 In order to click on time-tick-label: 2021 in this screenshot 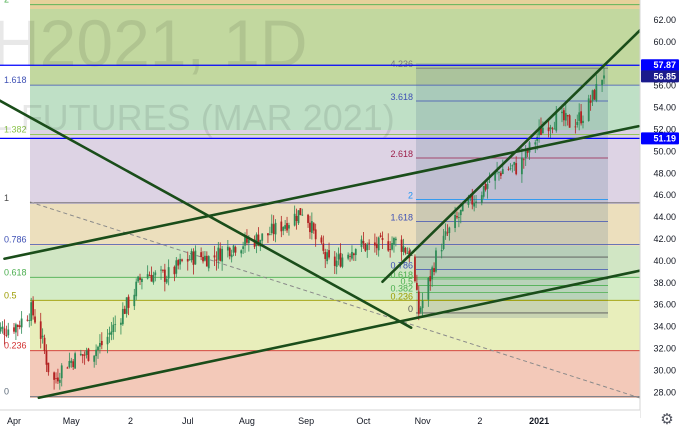, I will do `click(539, 421)`.